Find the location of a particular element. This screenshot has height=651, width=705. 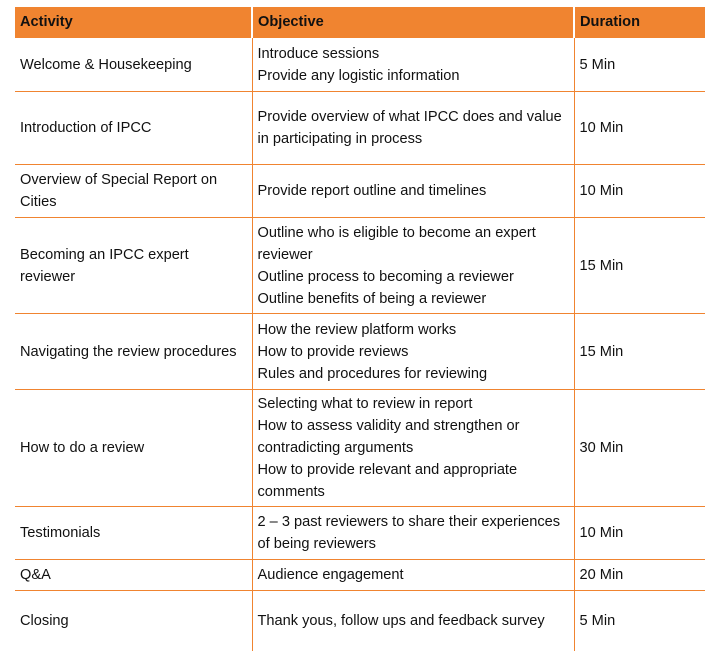

duration-cell: 20 Min is located at coordinates (639, 575).